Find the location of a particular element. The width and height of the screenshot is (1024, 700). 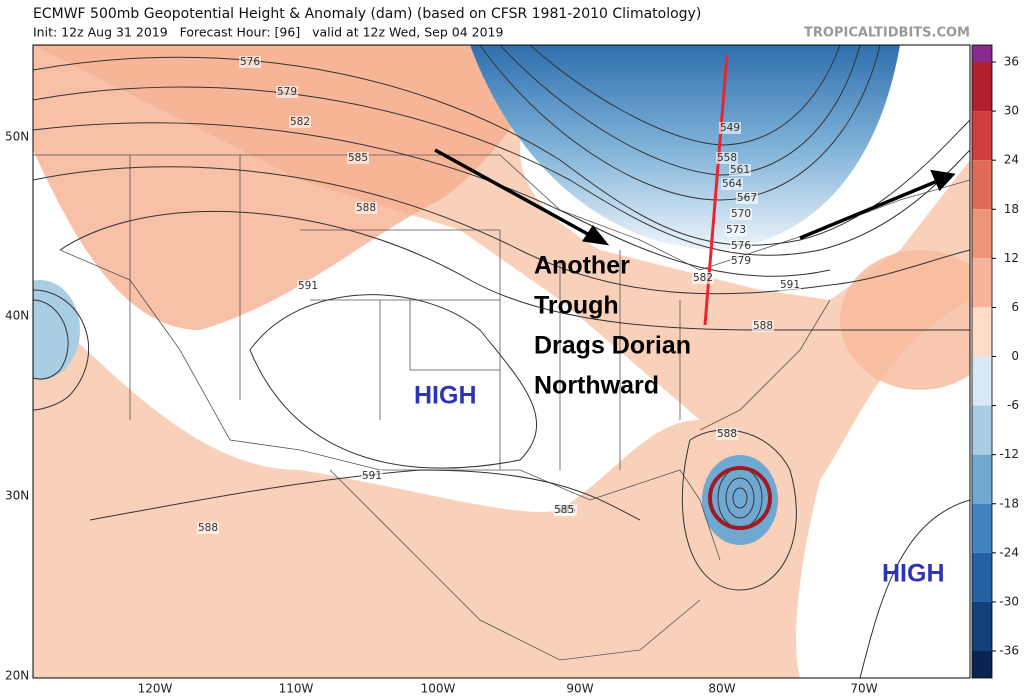

contour-label: 558 is located at coordinates (727, 158).